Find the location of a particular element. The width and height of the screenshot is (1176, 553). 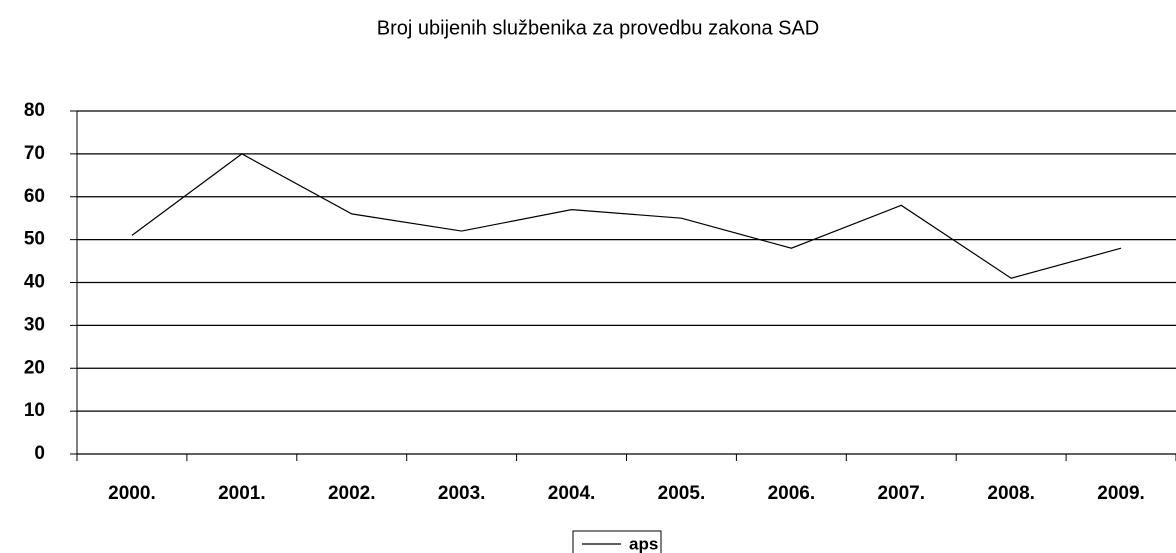

x-tick-label: 2008. is located at coordinates (1011, 493).